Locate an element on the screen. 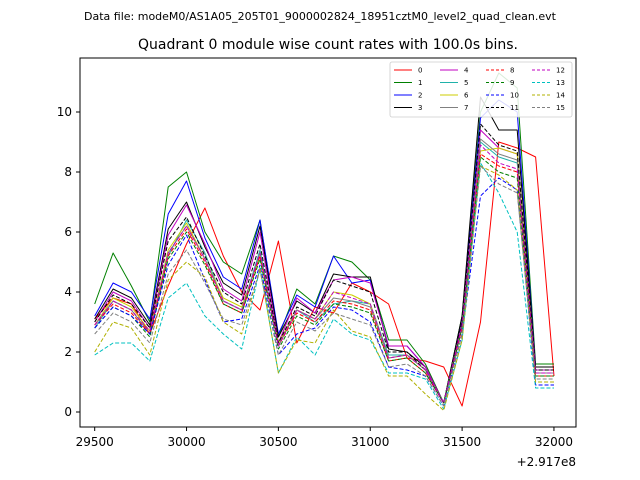 This screenshot has width=640, height=480. legend-label-5: 5 is located at coordinates (466, 83).